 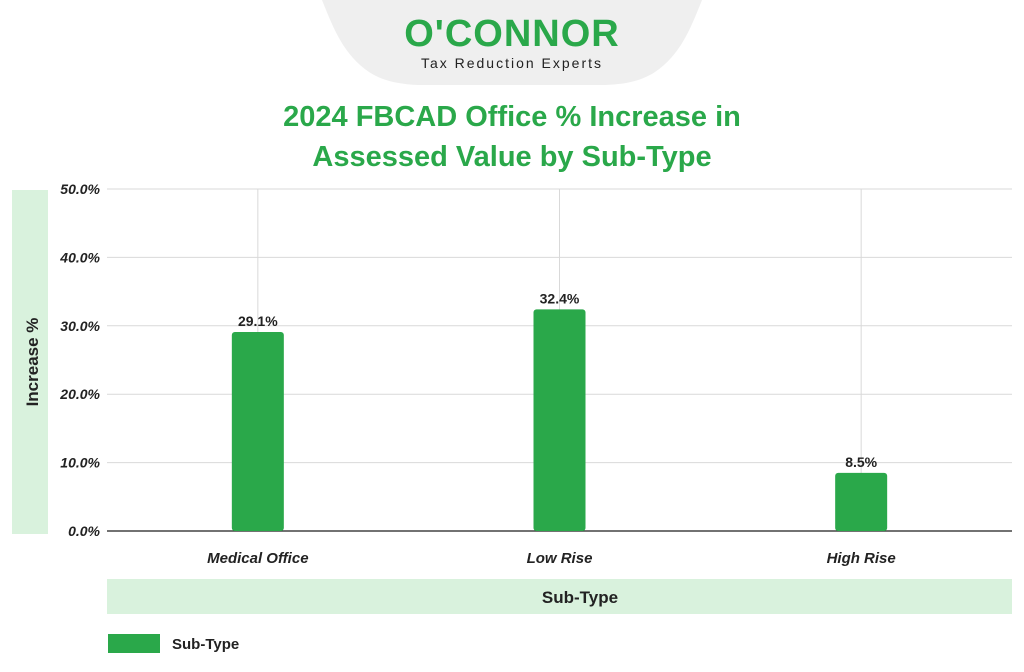 What do you see at coordinates (861, 558) in the screenshot?
I see `x-tick-label: High Rise` at bounding box center [861, 558].